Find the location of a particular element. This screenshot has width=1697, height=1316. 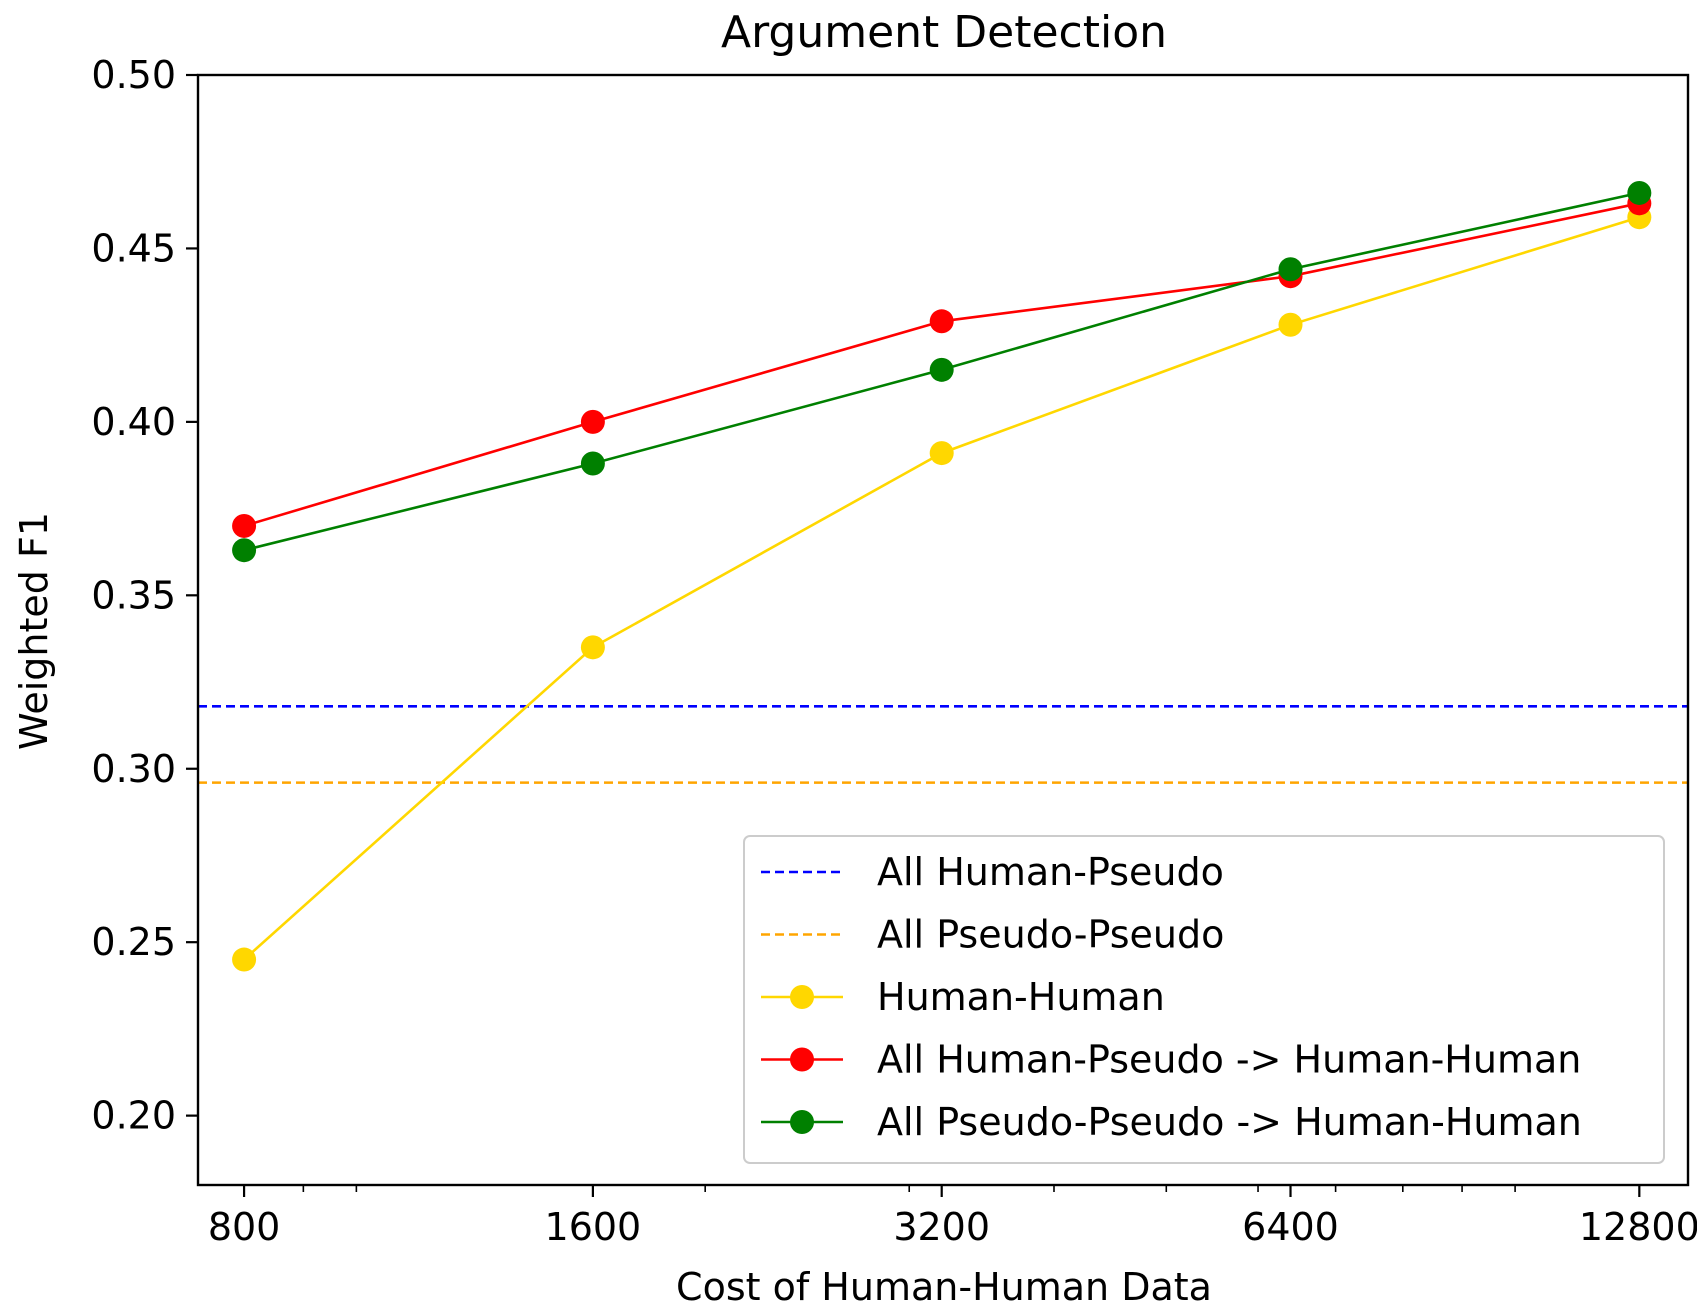

chart-title: Argument Detection is located at coordinates (944, 32).